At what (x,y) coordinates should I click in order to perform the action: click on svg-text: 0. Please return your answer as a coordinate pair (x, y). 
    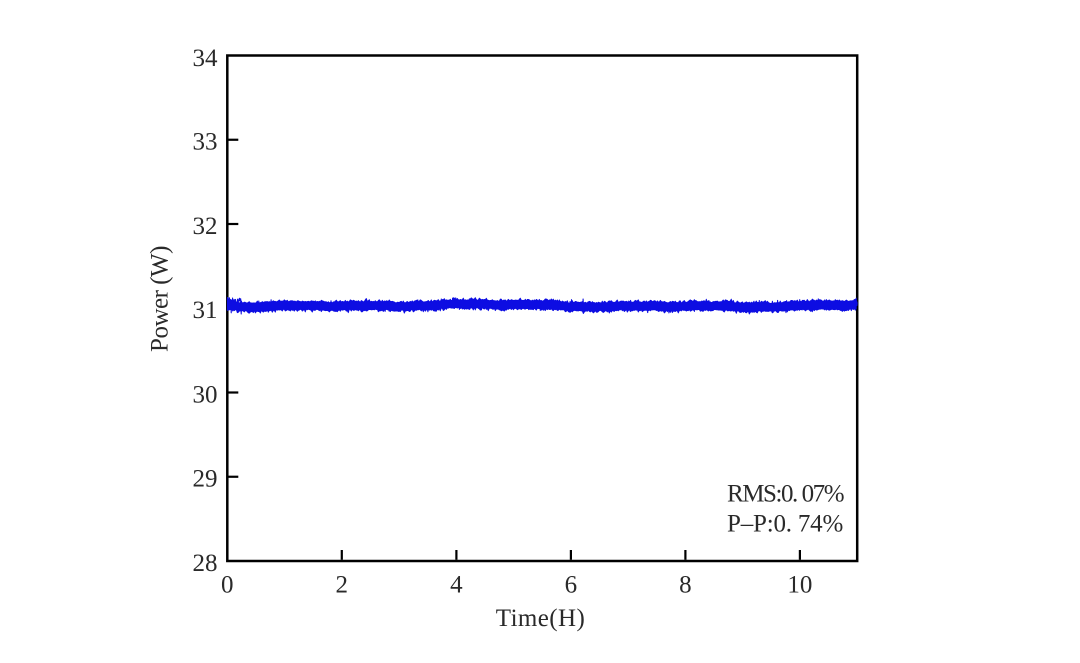
    Looking at the image, I should click on (227, 584).